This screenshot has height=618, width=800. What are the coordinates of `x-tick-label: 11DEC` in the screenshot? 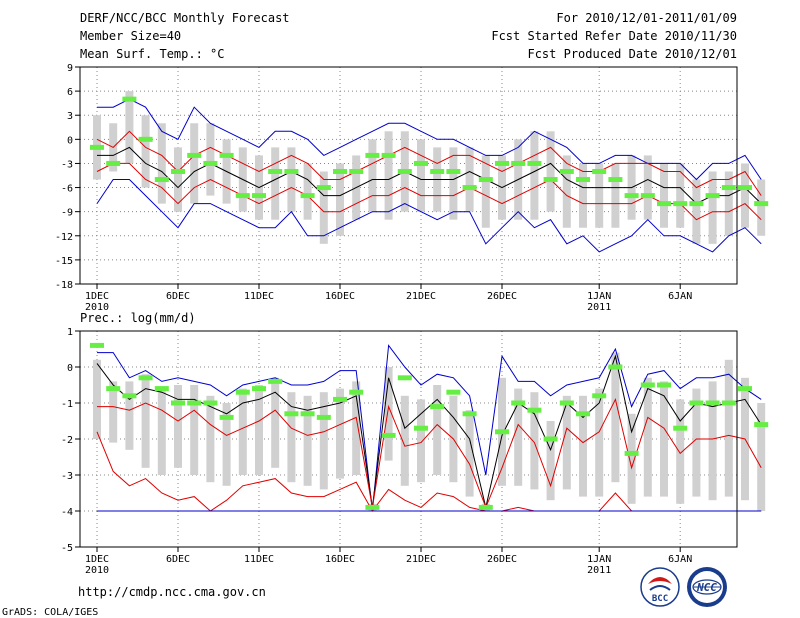 It's located at (259, 296).